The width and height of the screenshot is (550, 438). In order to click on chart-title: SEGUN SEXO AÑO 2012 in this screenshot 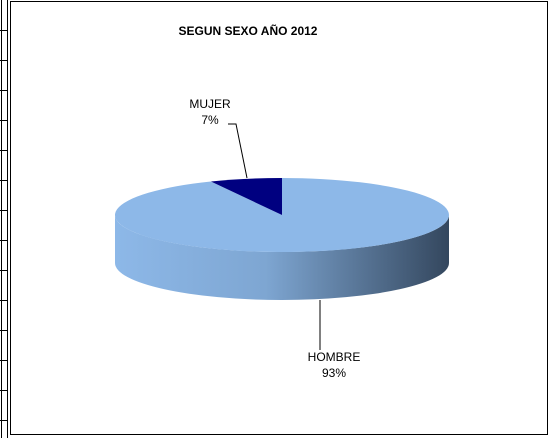, I will do `click(248, 30)`.